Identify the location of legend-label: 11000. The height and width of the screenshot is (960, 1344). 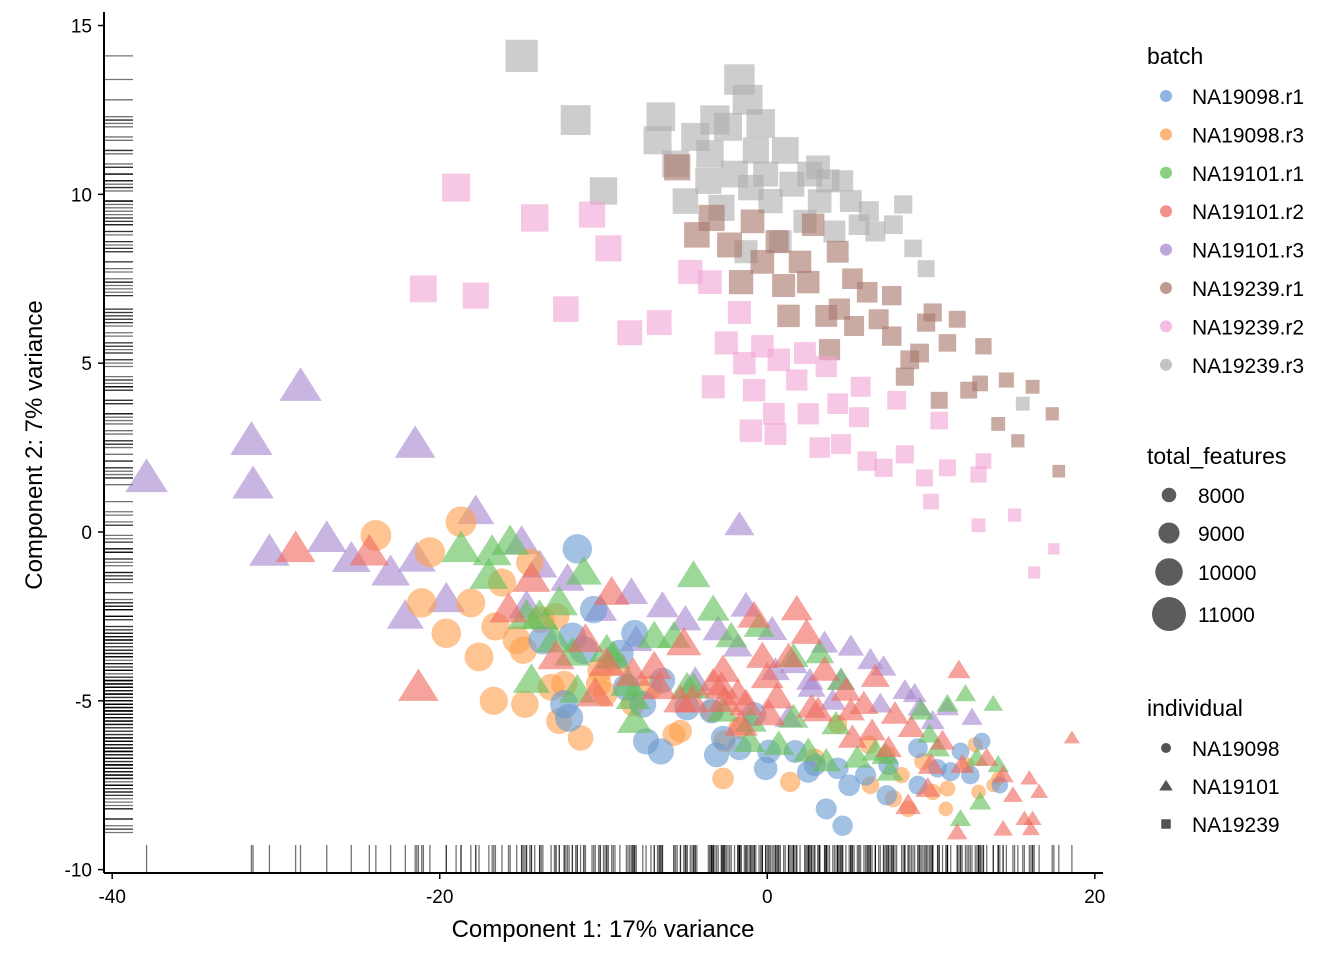
(1226, 615).